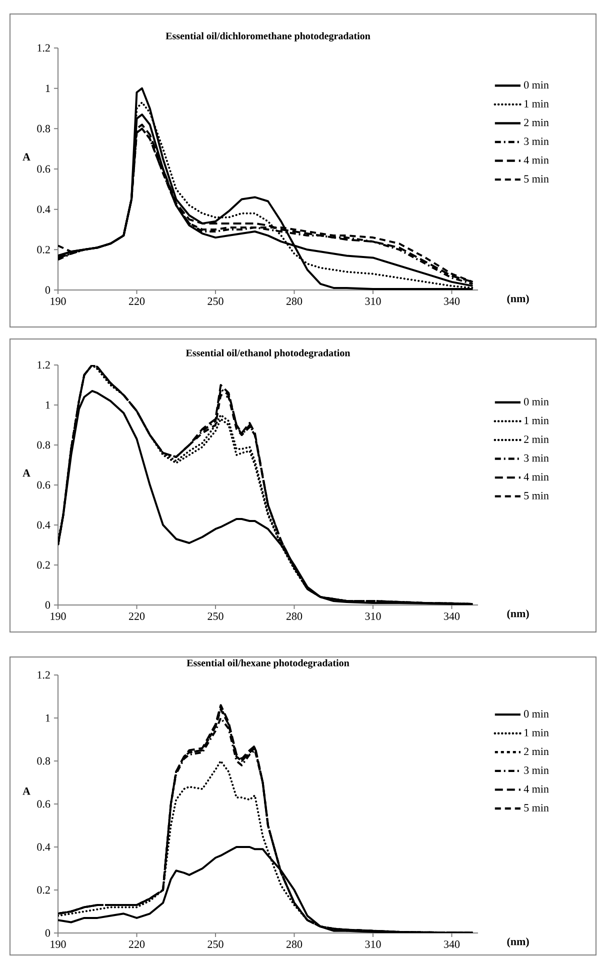 The image size is (598, 957). I want to click on chart-title: Essential oil/hexane photodegradation, so click(268, 663).